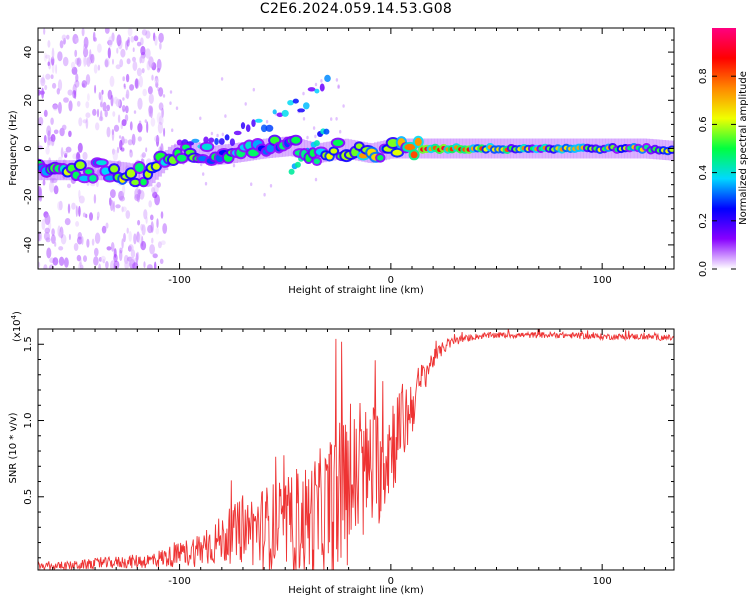 This screenshot has height=600, width=750. What do you see at coordinates (13, 447) in the screenshot?
I see `snr-ylabel: SNR (10 * v/v)` at bounding box center [13, 447].